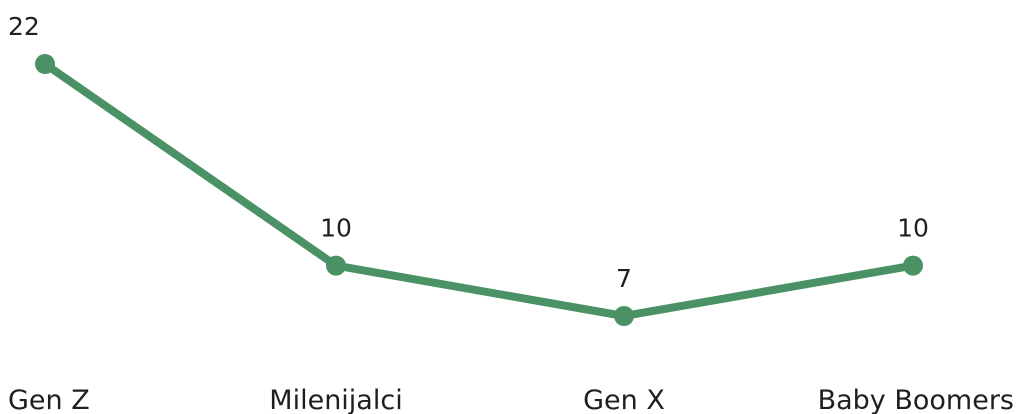 This screenshot has height=414, width=1022. I want to click on category-label: Baby Boomers, so click(916, 399).